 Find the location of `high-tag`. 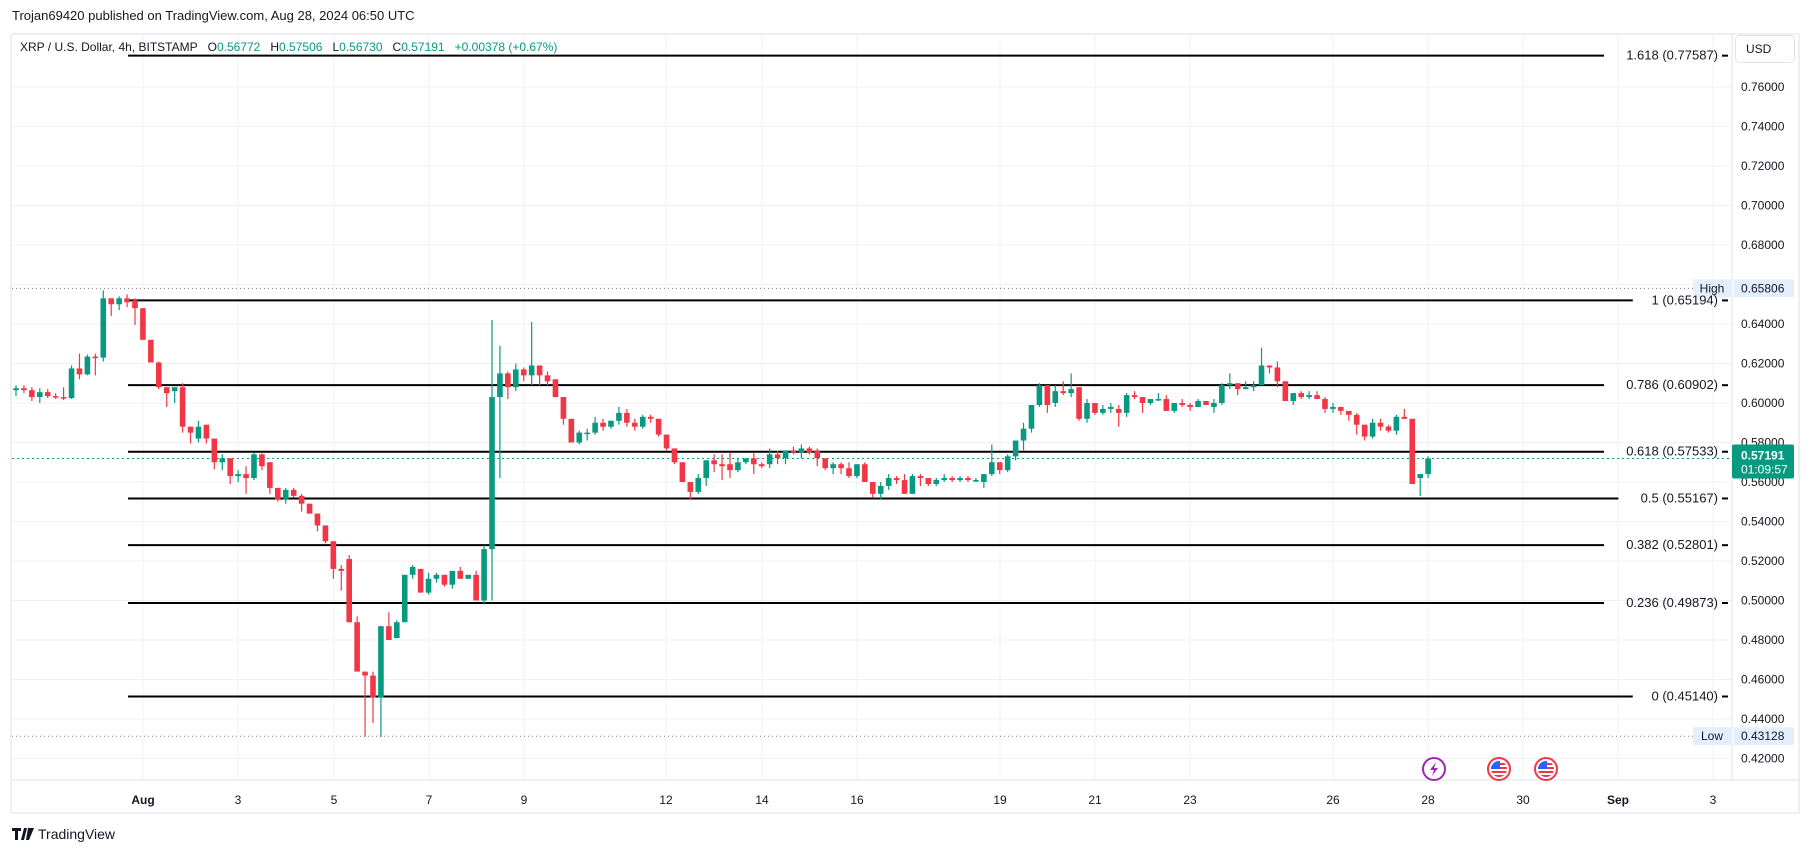

high-tag is located at coordinates (1712, 288).